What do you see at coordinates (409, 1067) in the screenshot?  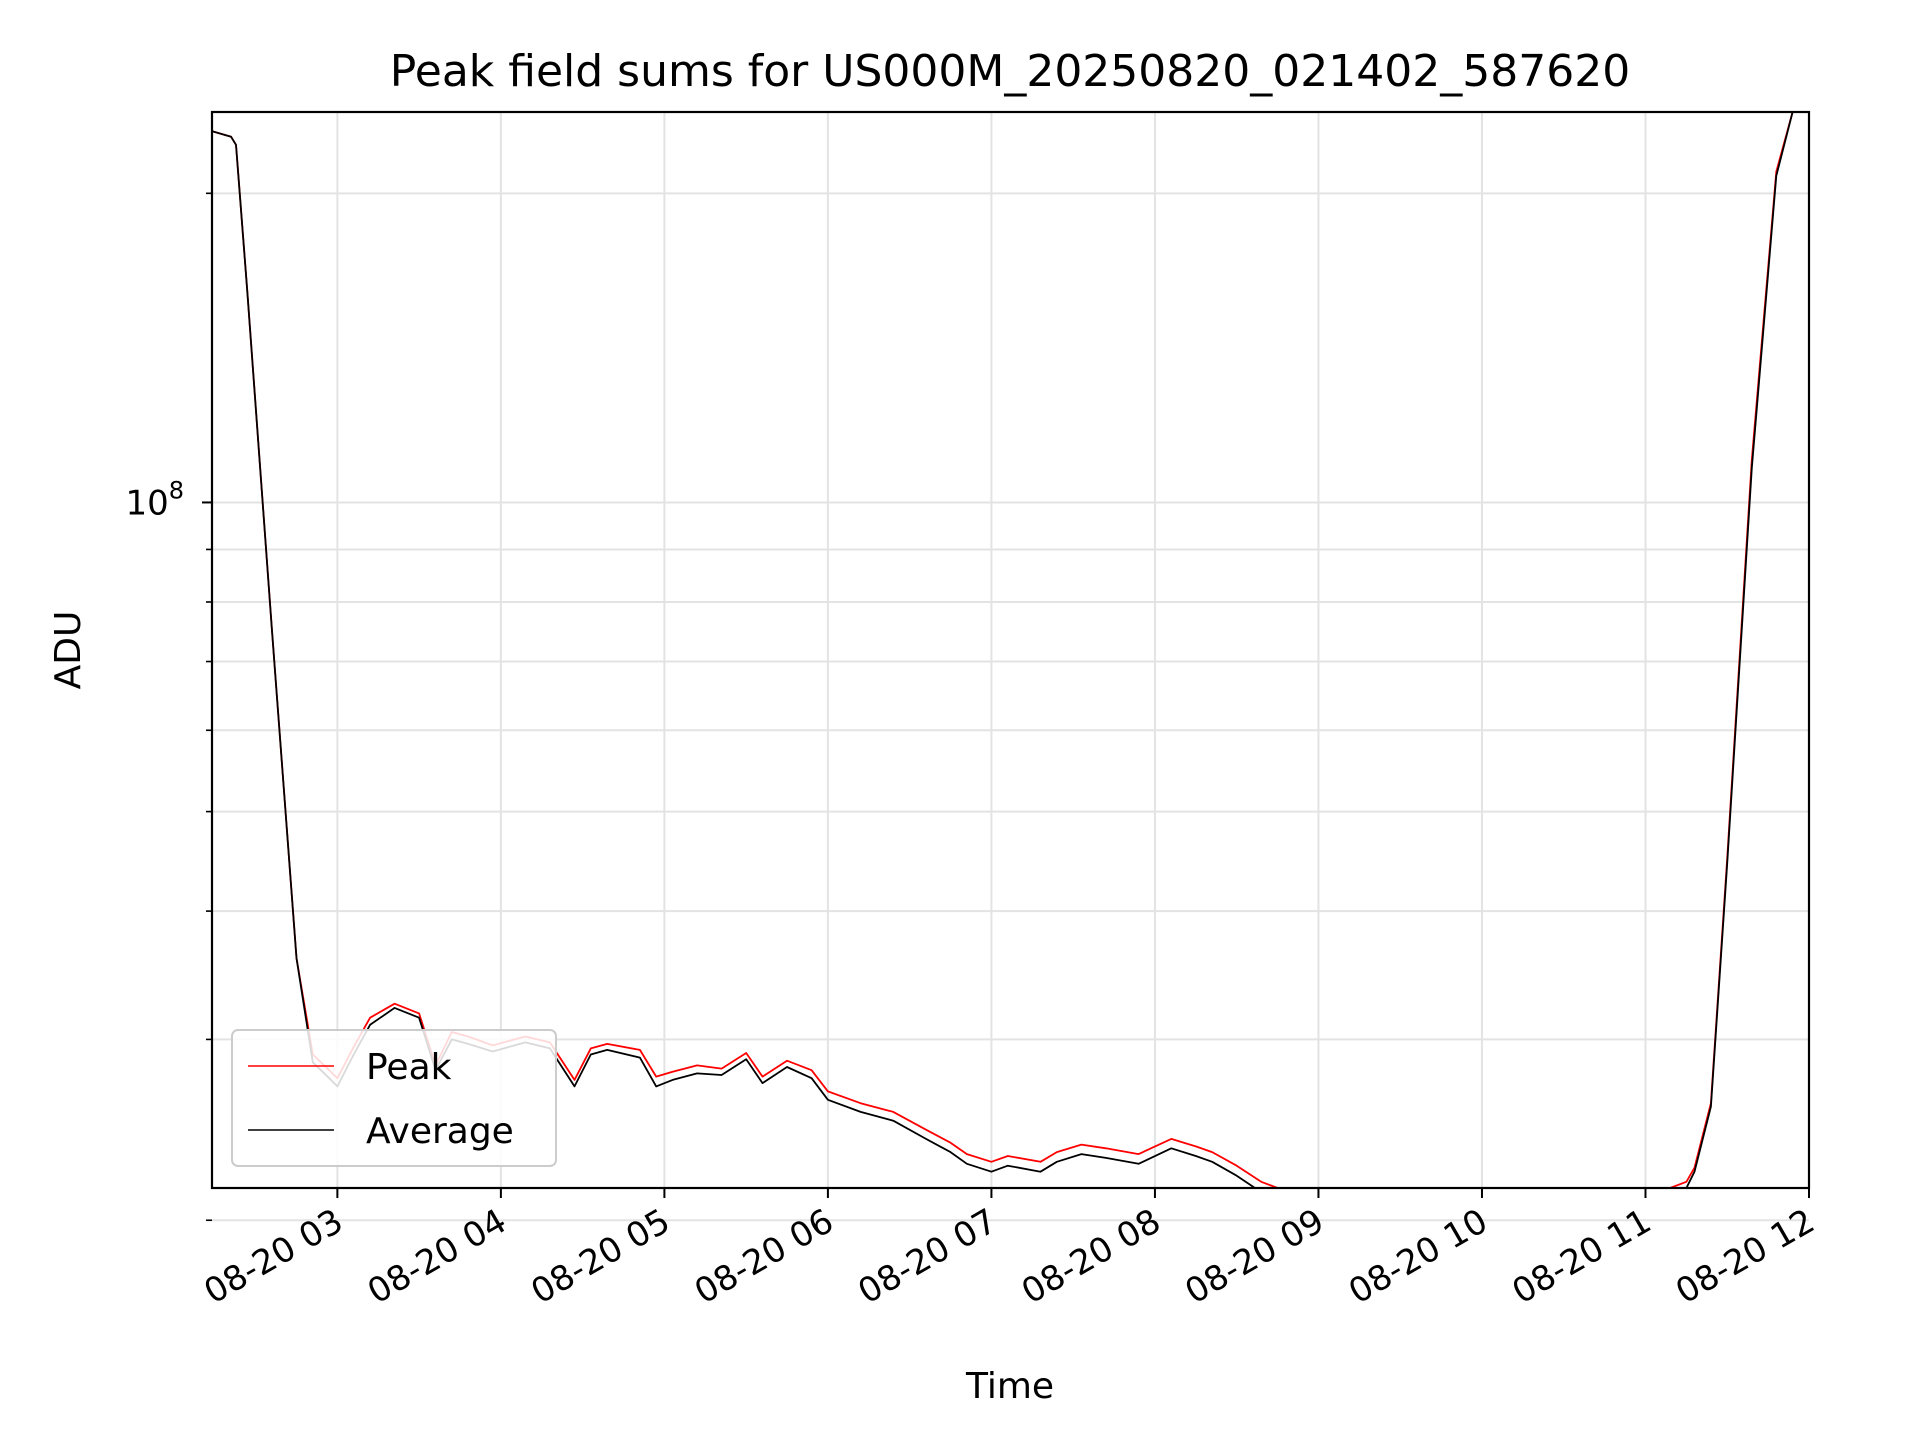 I see `legend-label-peak: Peak` at bounding box center [409, 1067].